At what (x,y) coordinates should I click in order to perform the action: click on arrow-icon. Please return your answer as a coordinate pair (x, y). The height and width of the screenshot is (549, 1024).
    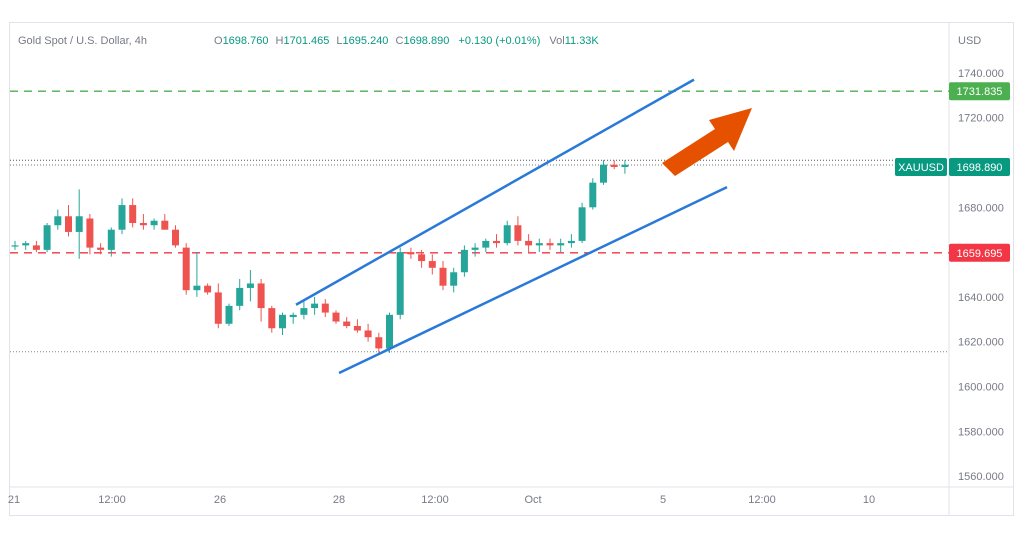
    Looking at the image, I should click on (707, 142).